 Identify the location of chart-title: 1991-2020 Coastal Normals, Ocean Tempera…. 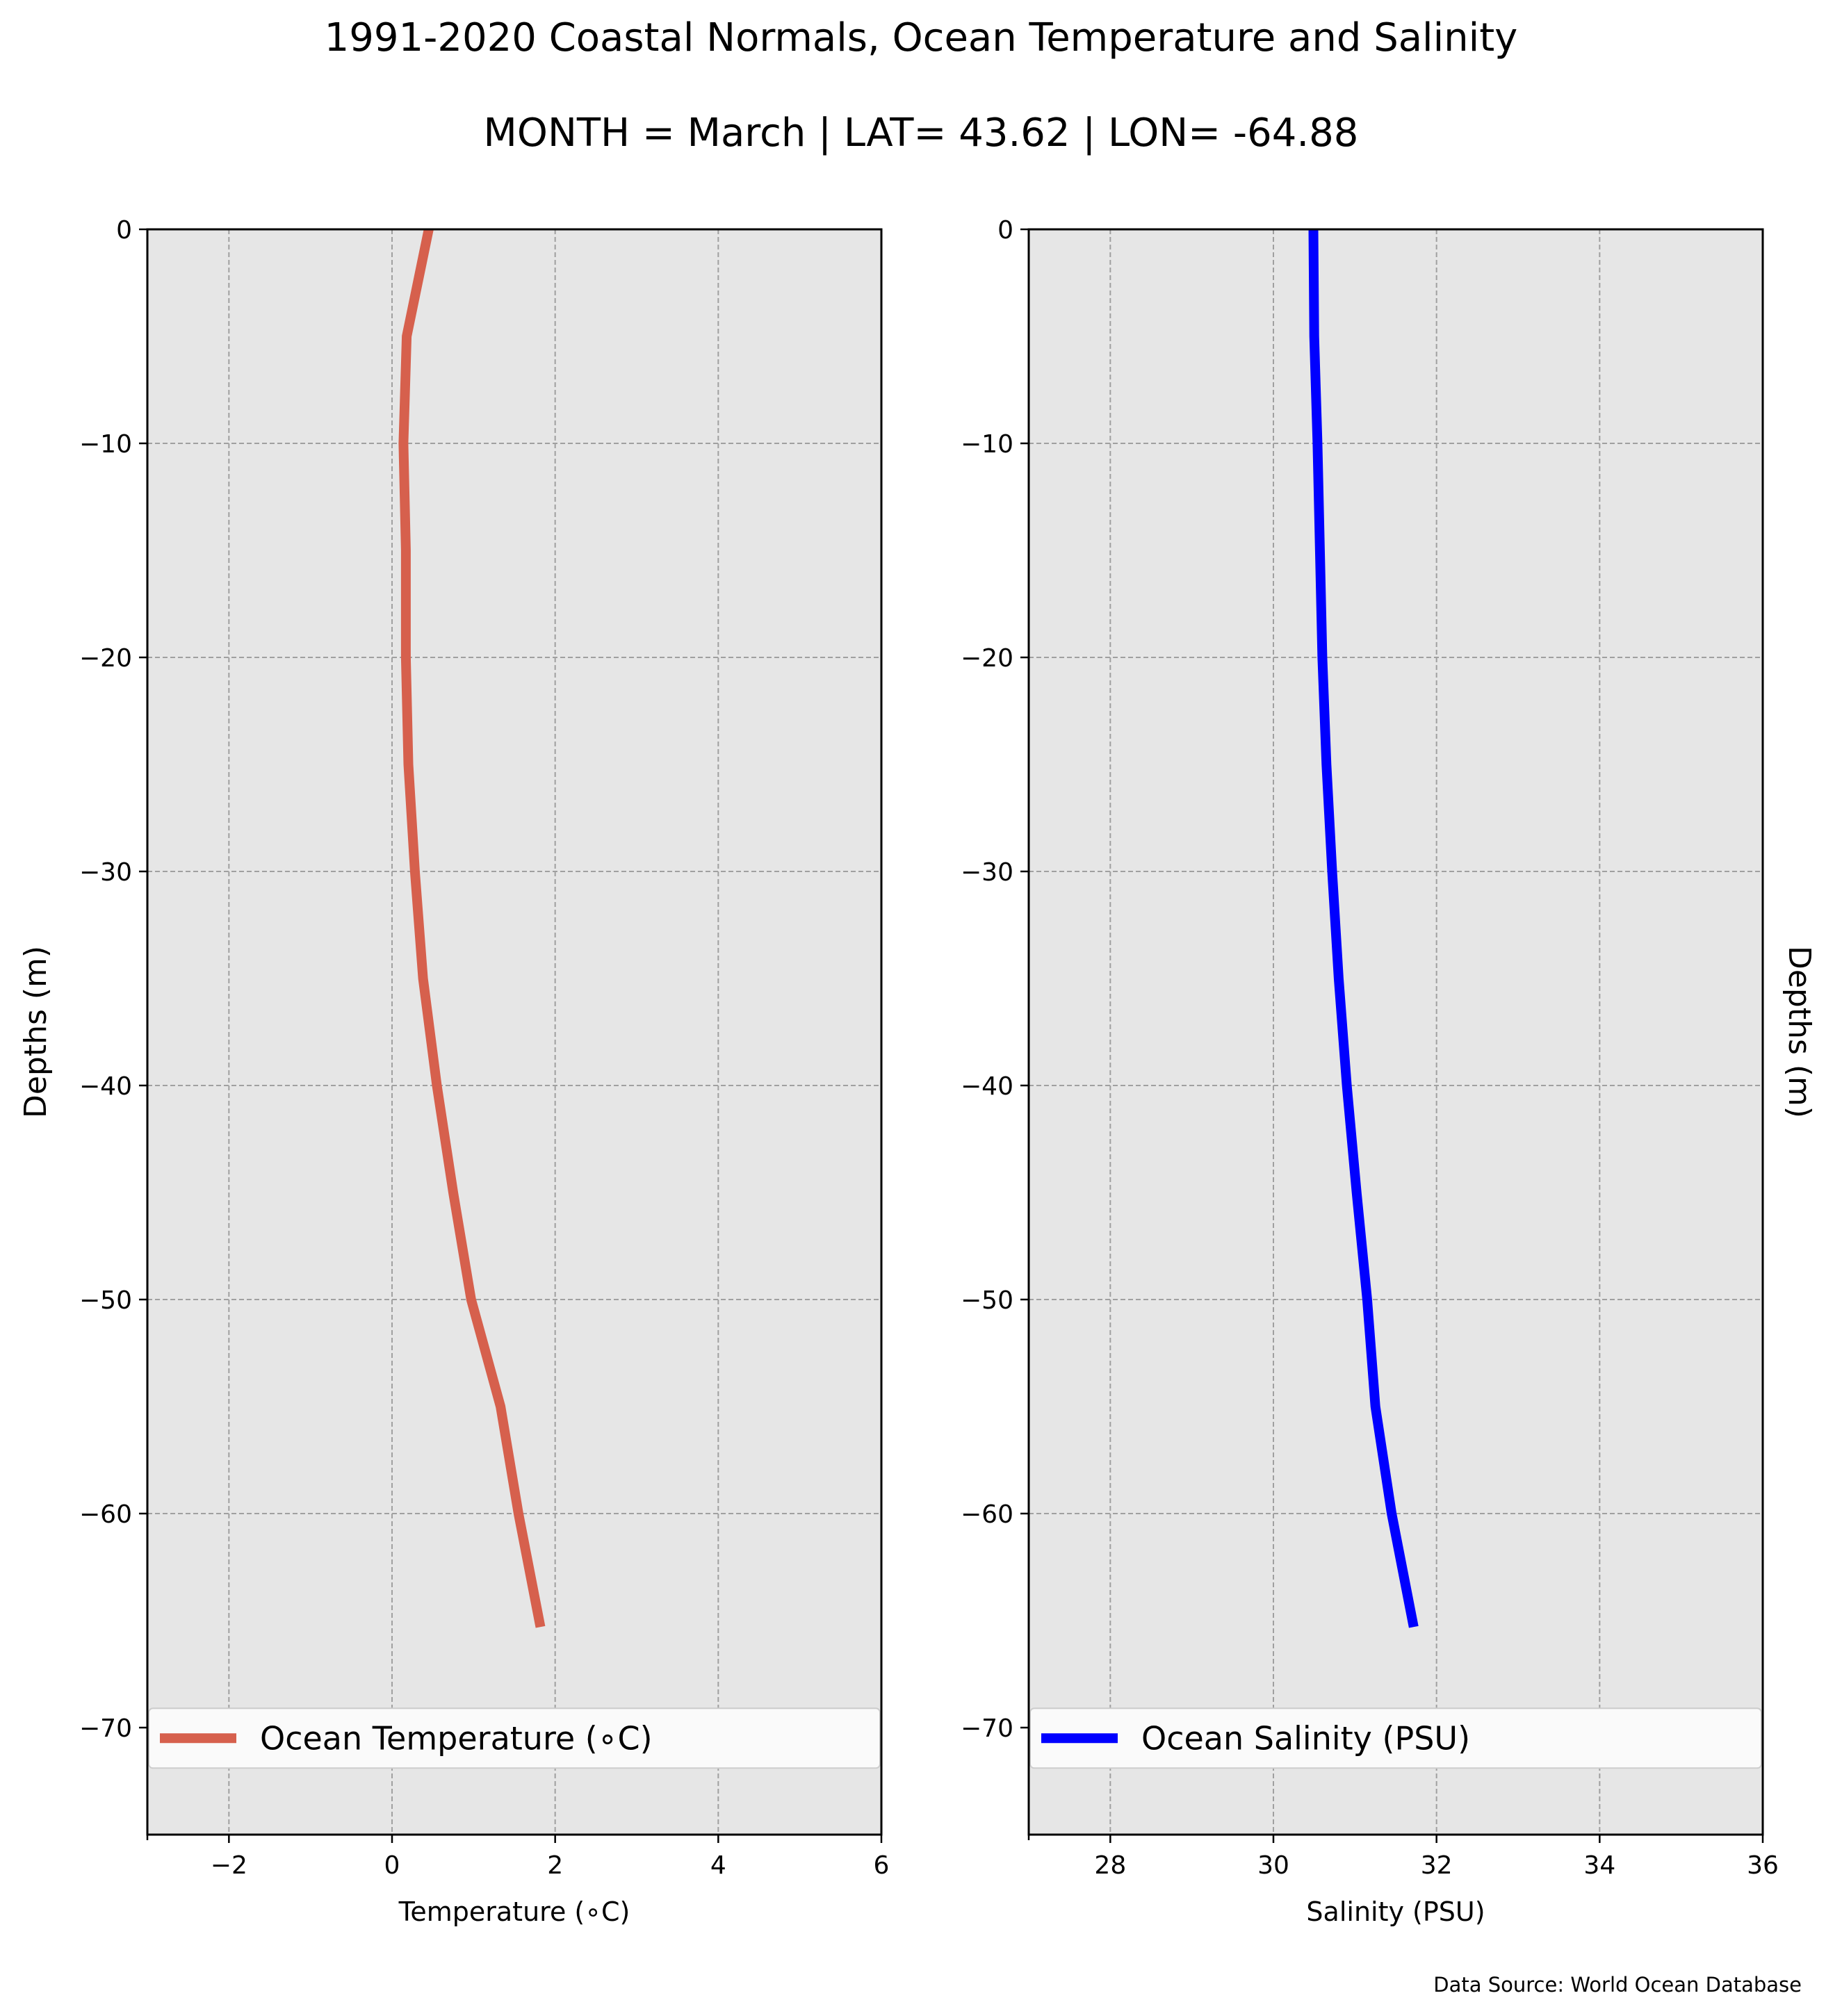
(922, 38).